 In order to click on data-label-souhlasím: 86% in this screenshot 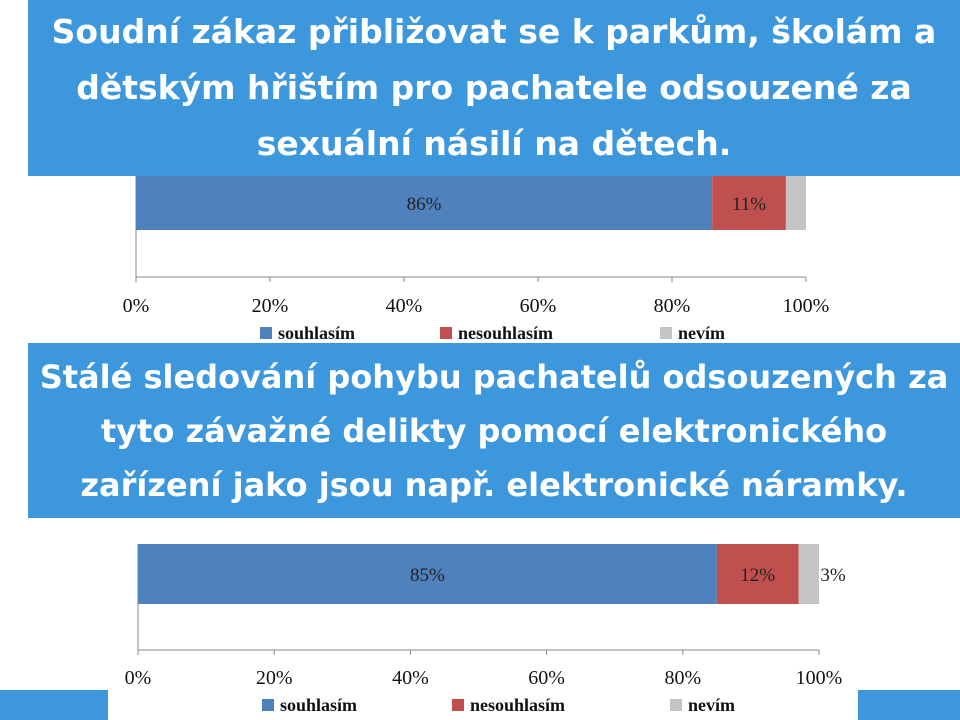, I will do `click(424, 204)`.